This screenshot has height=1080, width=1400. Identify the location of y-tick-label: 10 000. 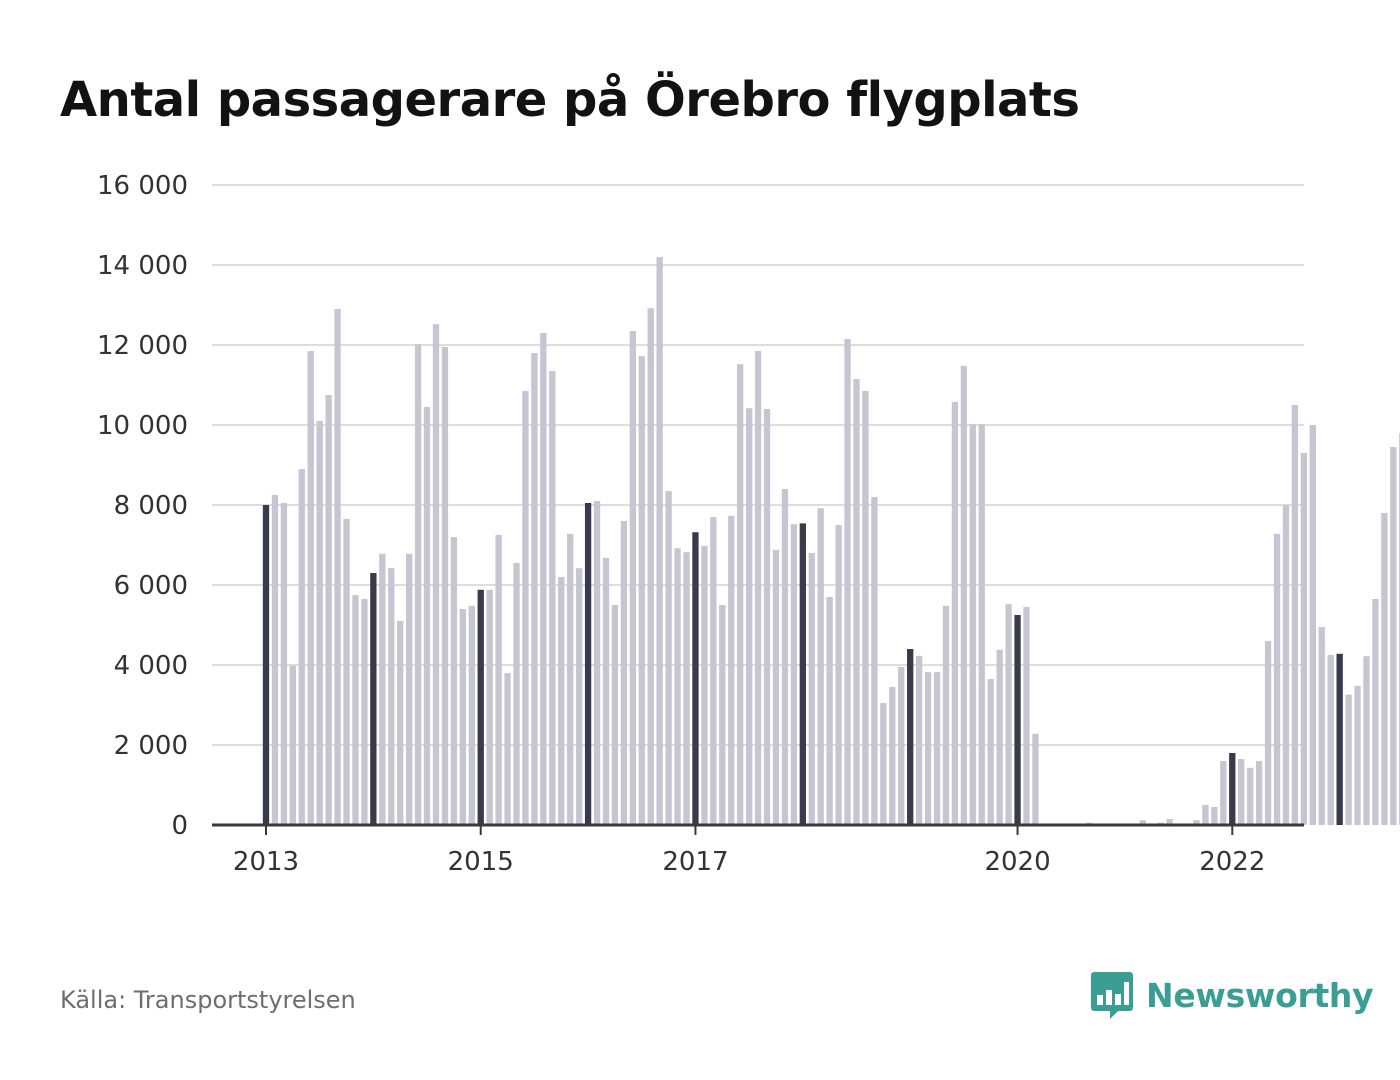
(142, 426).